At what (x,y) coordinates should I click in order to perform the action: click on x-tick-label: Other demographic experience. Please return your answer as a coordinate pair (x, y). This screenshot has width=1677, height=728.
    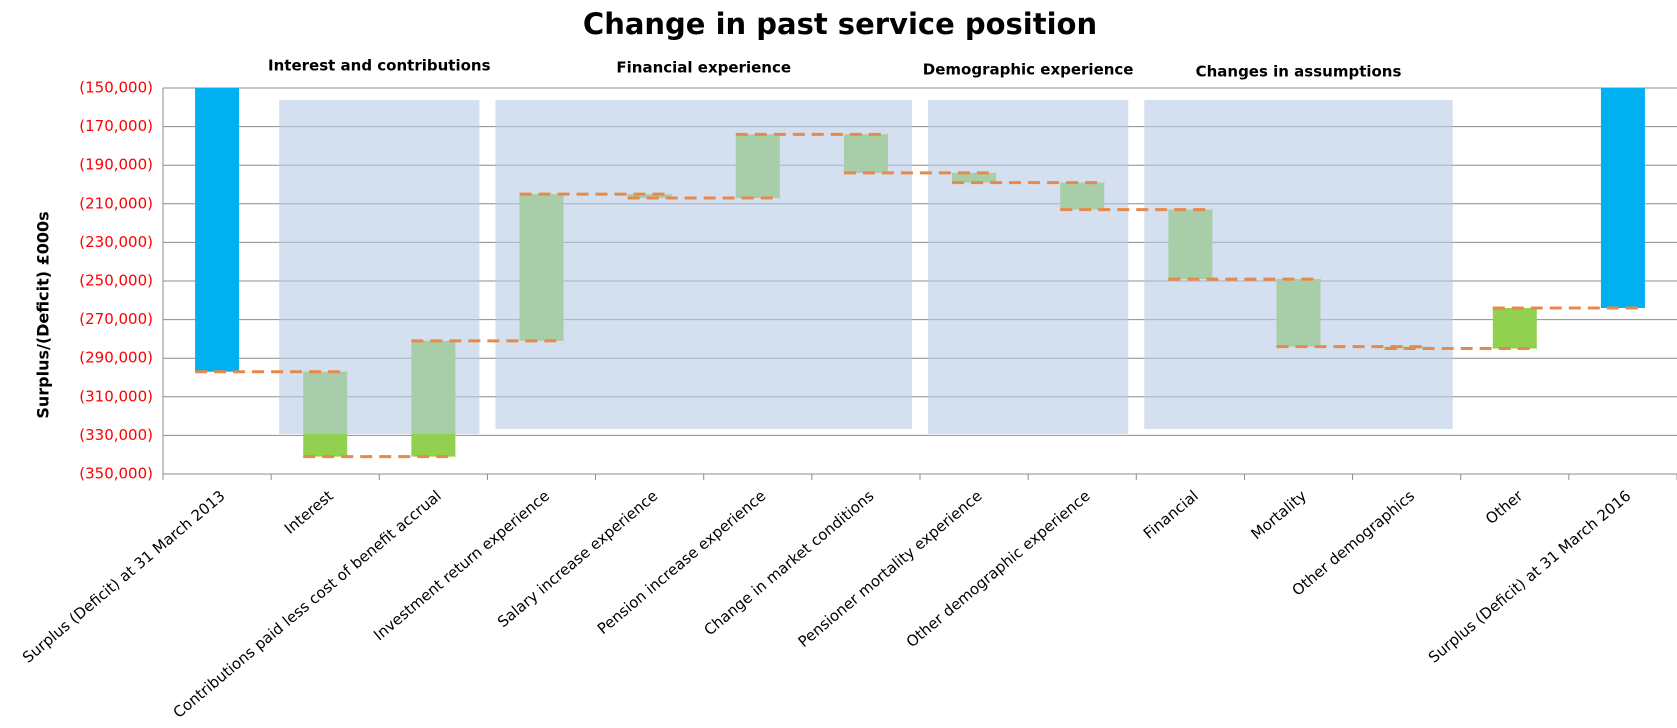
    Looking at the image, I should click on (998, 569).